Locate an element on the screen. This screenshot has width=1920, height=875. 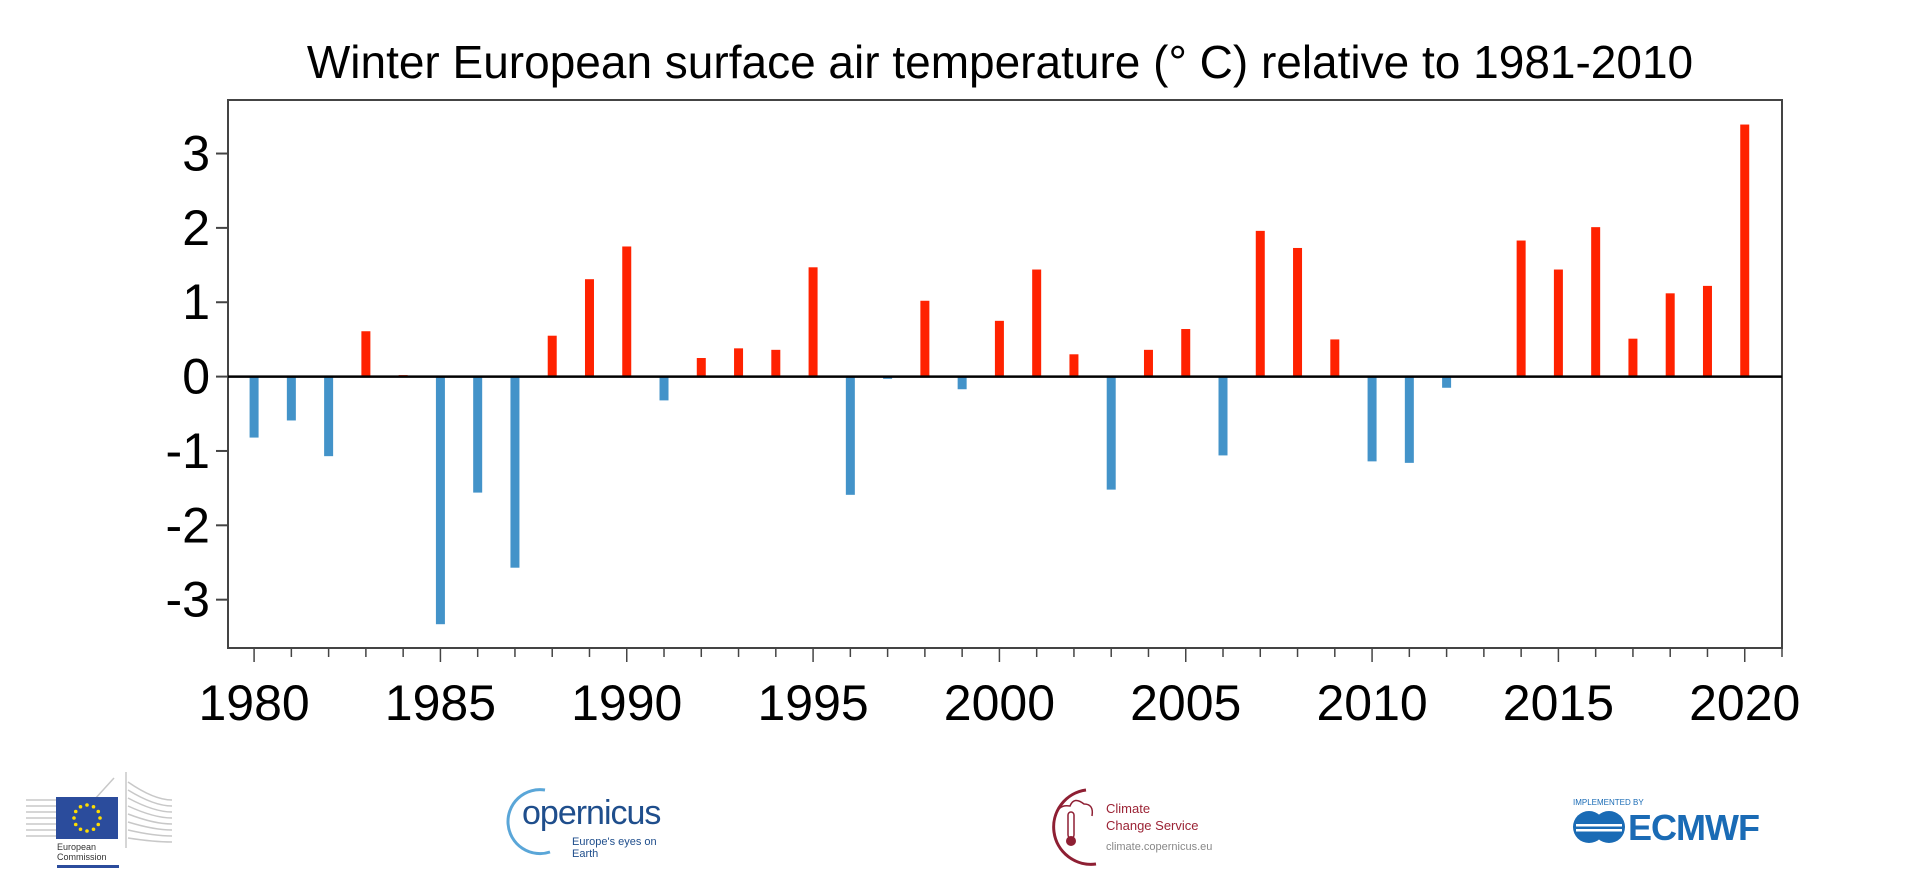
x-tick-label: 1990 is located at coordinates (626, 703).